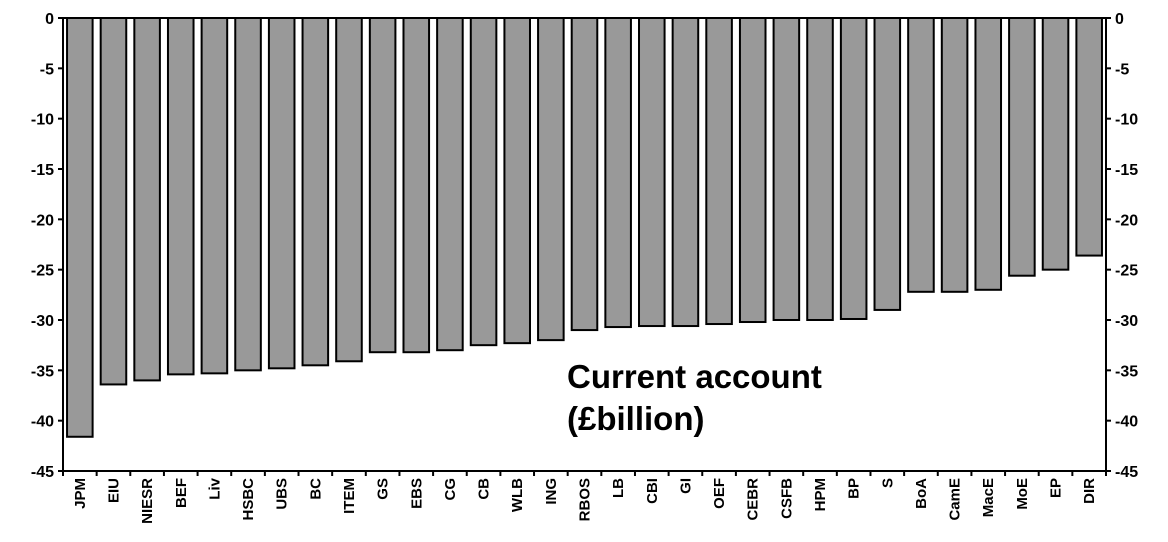 The width and height of the screenshot is (1168, 542). I want to click on category-label-ing: ING, so click(551, 491).